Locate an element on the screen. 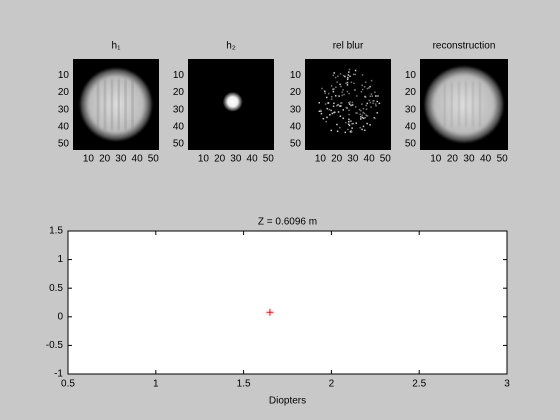  x-tick-label: 1.5 is located at coordinates (244, 384).